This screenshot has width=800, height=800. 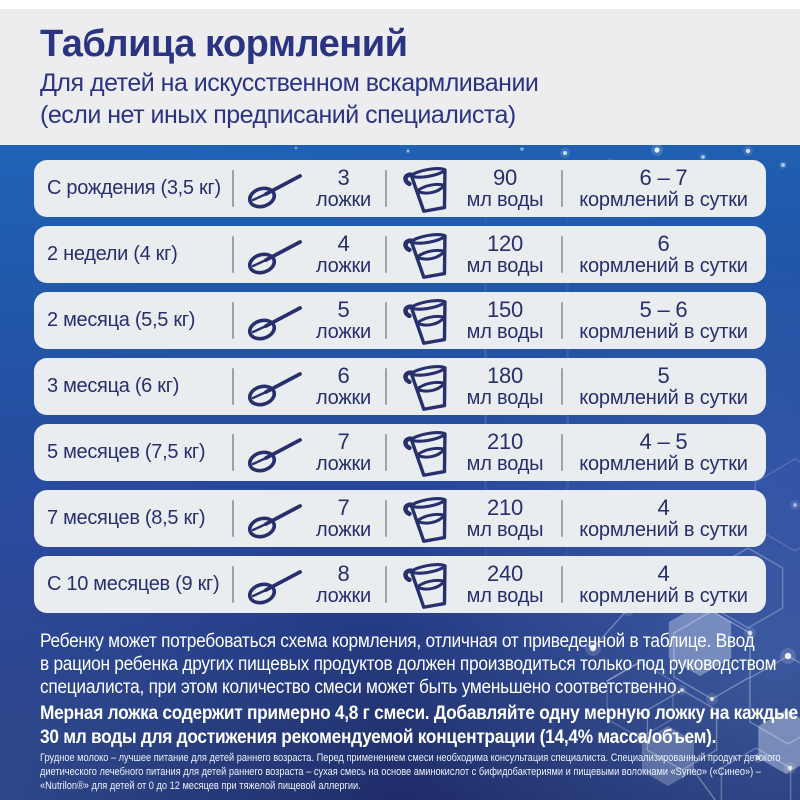 What do you see at coordinates (505, 243) in the screenshot?
I see `water-amount: 120` at bounding box center [505, 243].